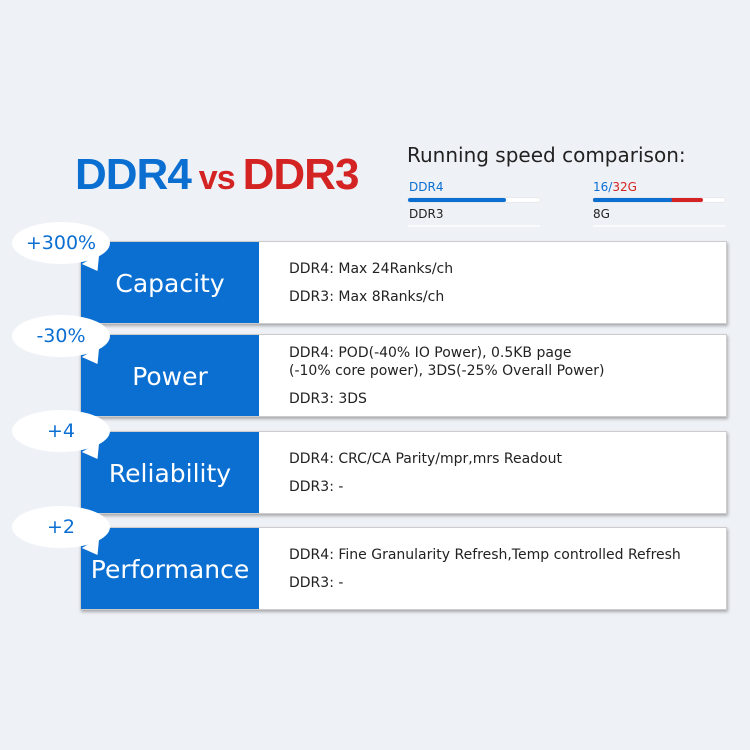 The image size is (750, 750). What do you see at coordinates (61, 431) in the screenshot?
I see `improvement-badge: +4` at bounding box center [61, 431].